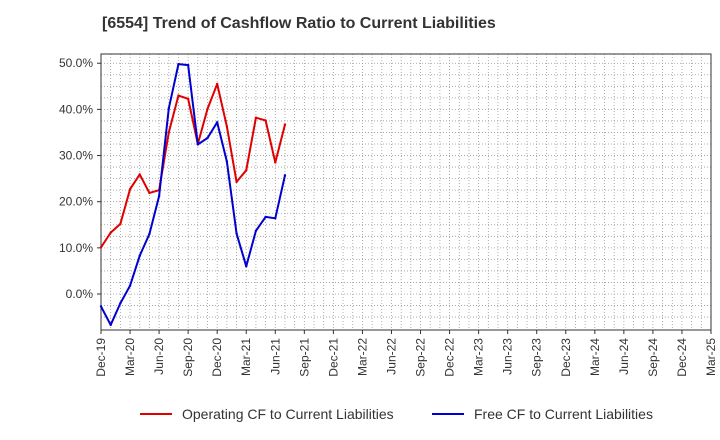 This screenshot has width=720, height=440. Describe the element at coordinates (76, 156) in the screenshot. I see `y-tick-label: 30.0%` at that location.